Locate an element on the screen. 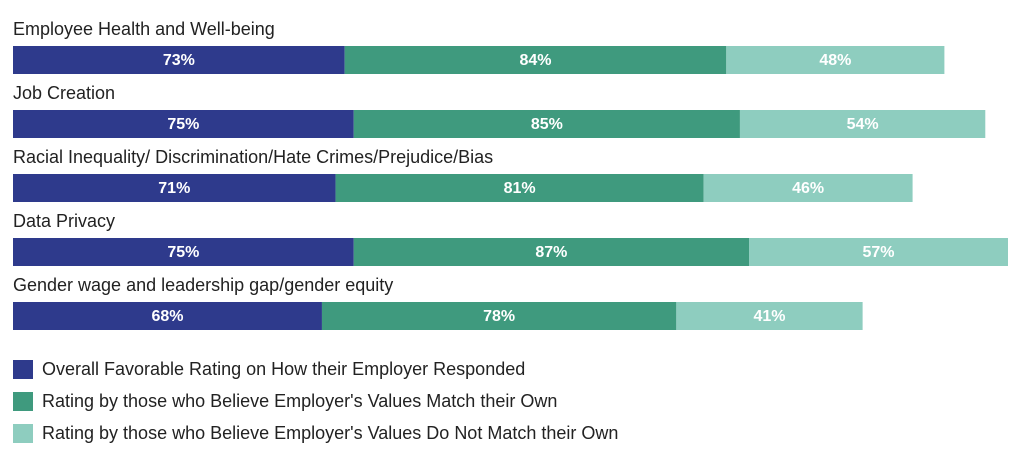 The image size is (1024, 457). value-label: 85% is located at coordinates (547, 124).